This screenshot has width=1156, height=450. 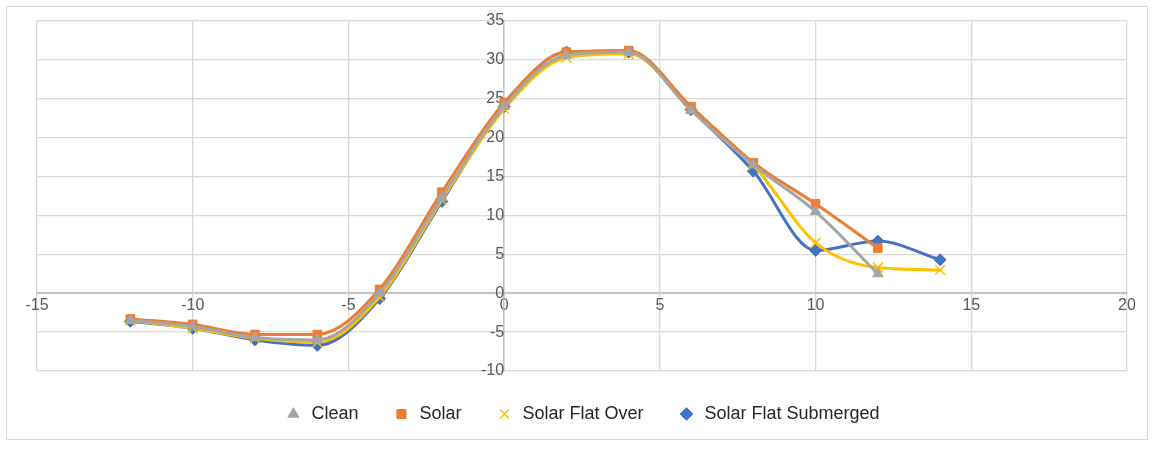 I want to click on y-tick-label: -5, so click(x=497, y=331).